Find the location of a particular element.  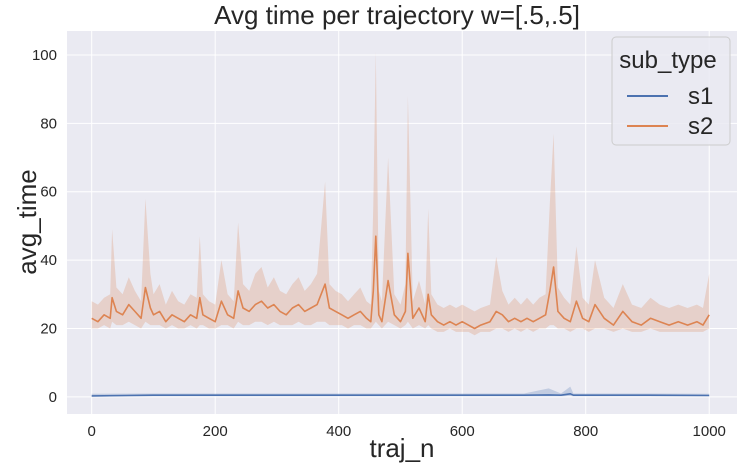

x-tick-label: 0 is located at coordinates (92, 431).